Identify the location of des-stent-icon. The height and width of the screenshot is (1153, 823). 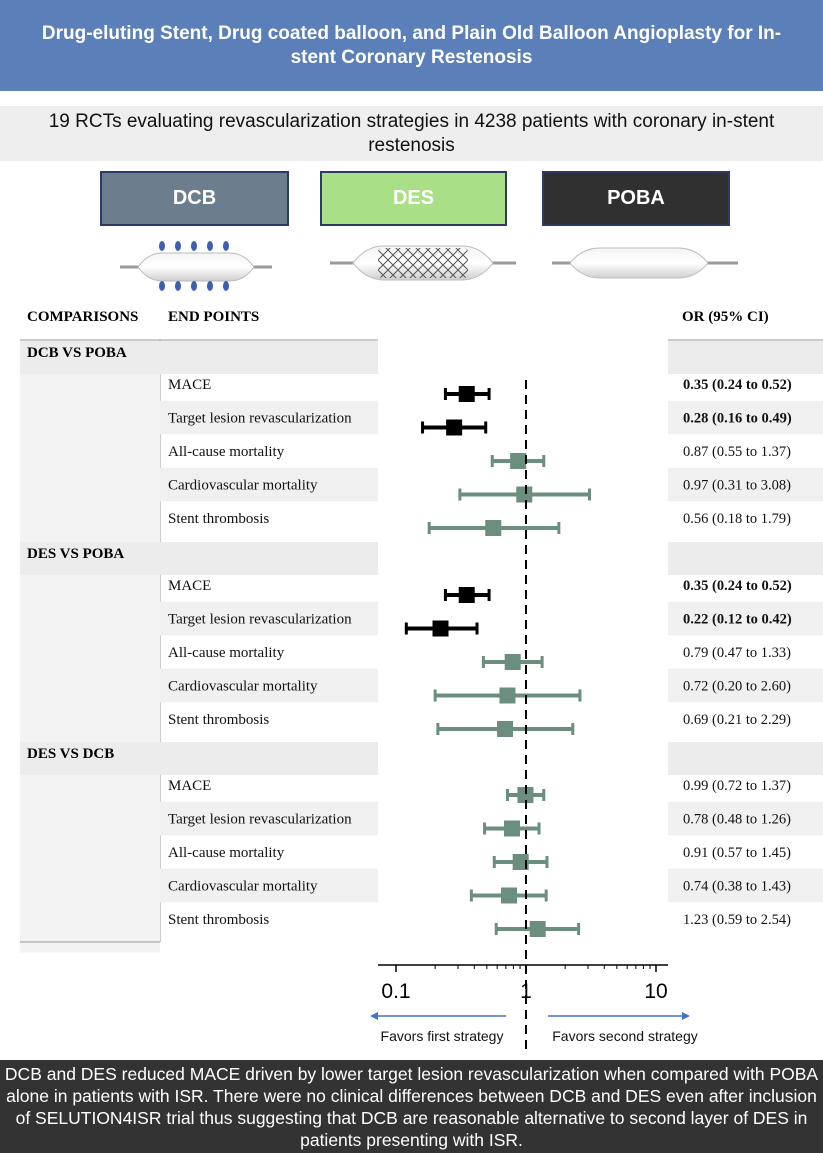
(423, 263).